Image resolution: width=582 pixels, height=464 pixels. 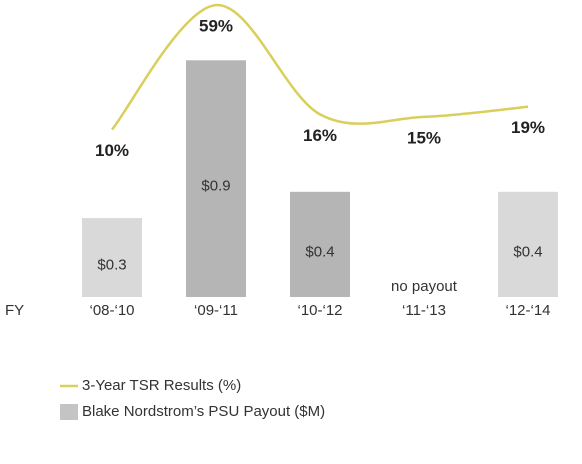 I want to click on line-label: 59%, so click(x=216, y=26).